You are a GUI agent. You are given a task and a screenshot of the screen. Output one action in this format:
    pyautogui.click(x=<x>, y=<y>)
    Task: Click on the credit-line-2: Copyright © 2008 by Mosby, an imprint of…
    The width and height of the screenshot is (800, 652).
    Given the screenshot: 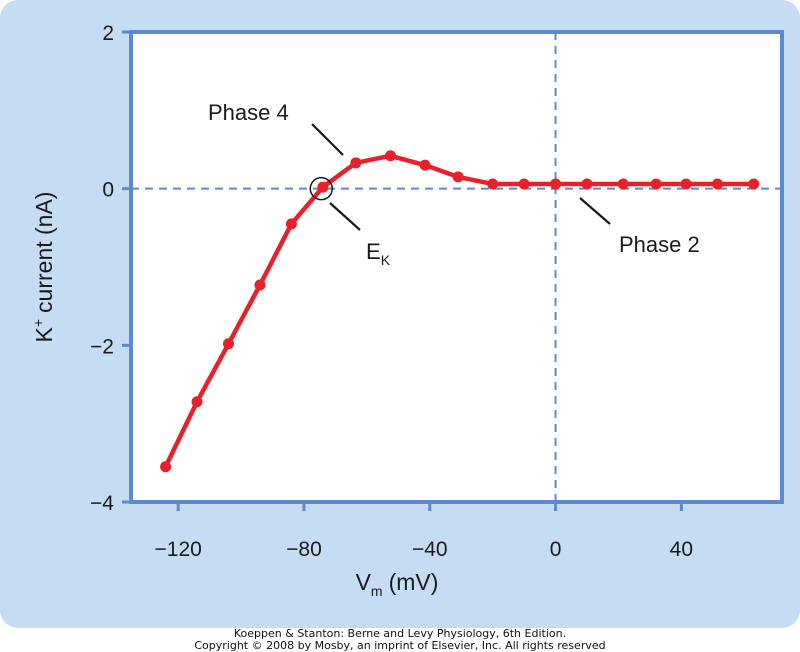 What is the action you would take?
    pyautogui.click(x=400, y=645)
    